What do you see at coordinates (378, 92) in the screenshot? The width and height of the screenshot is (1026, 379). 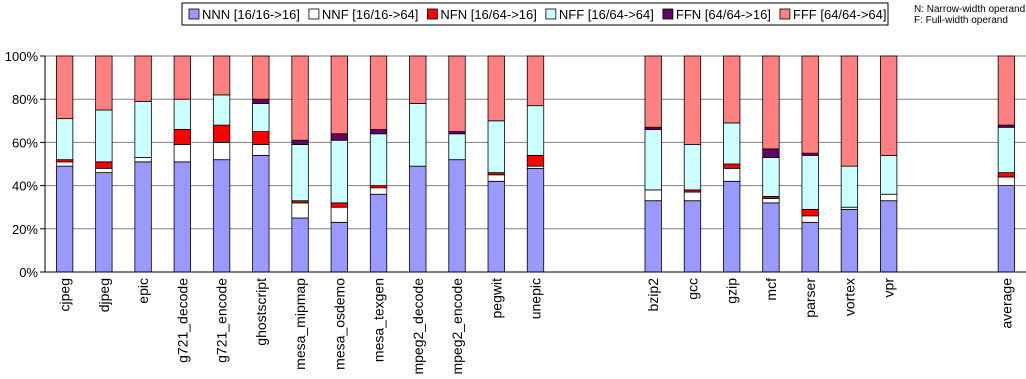 I see `bar-segment-fff-mesa-texgen` at bounding box center [378, 92].